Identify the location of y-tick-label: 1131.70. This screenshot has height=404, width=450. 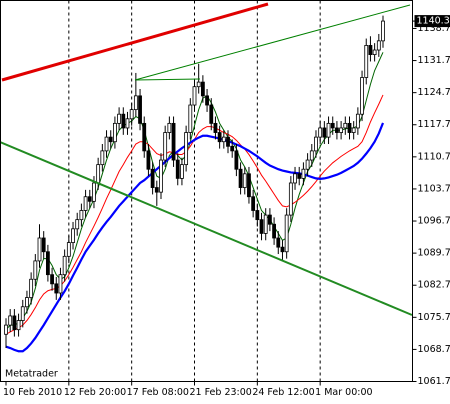
(434, 60).